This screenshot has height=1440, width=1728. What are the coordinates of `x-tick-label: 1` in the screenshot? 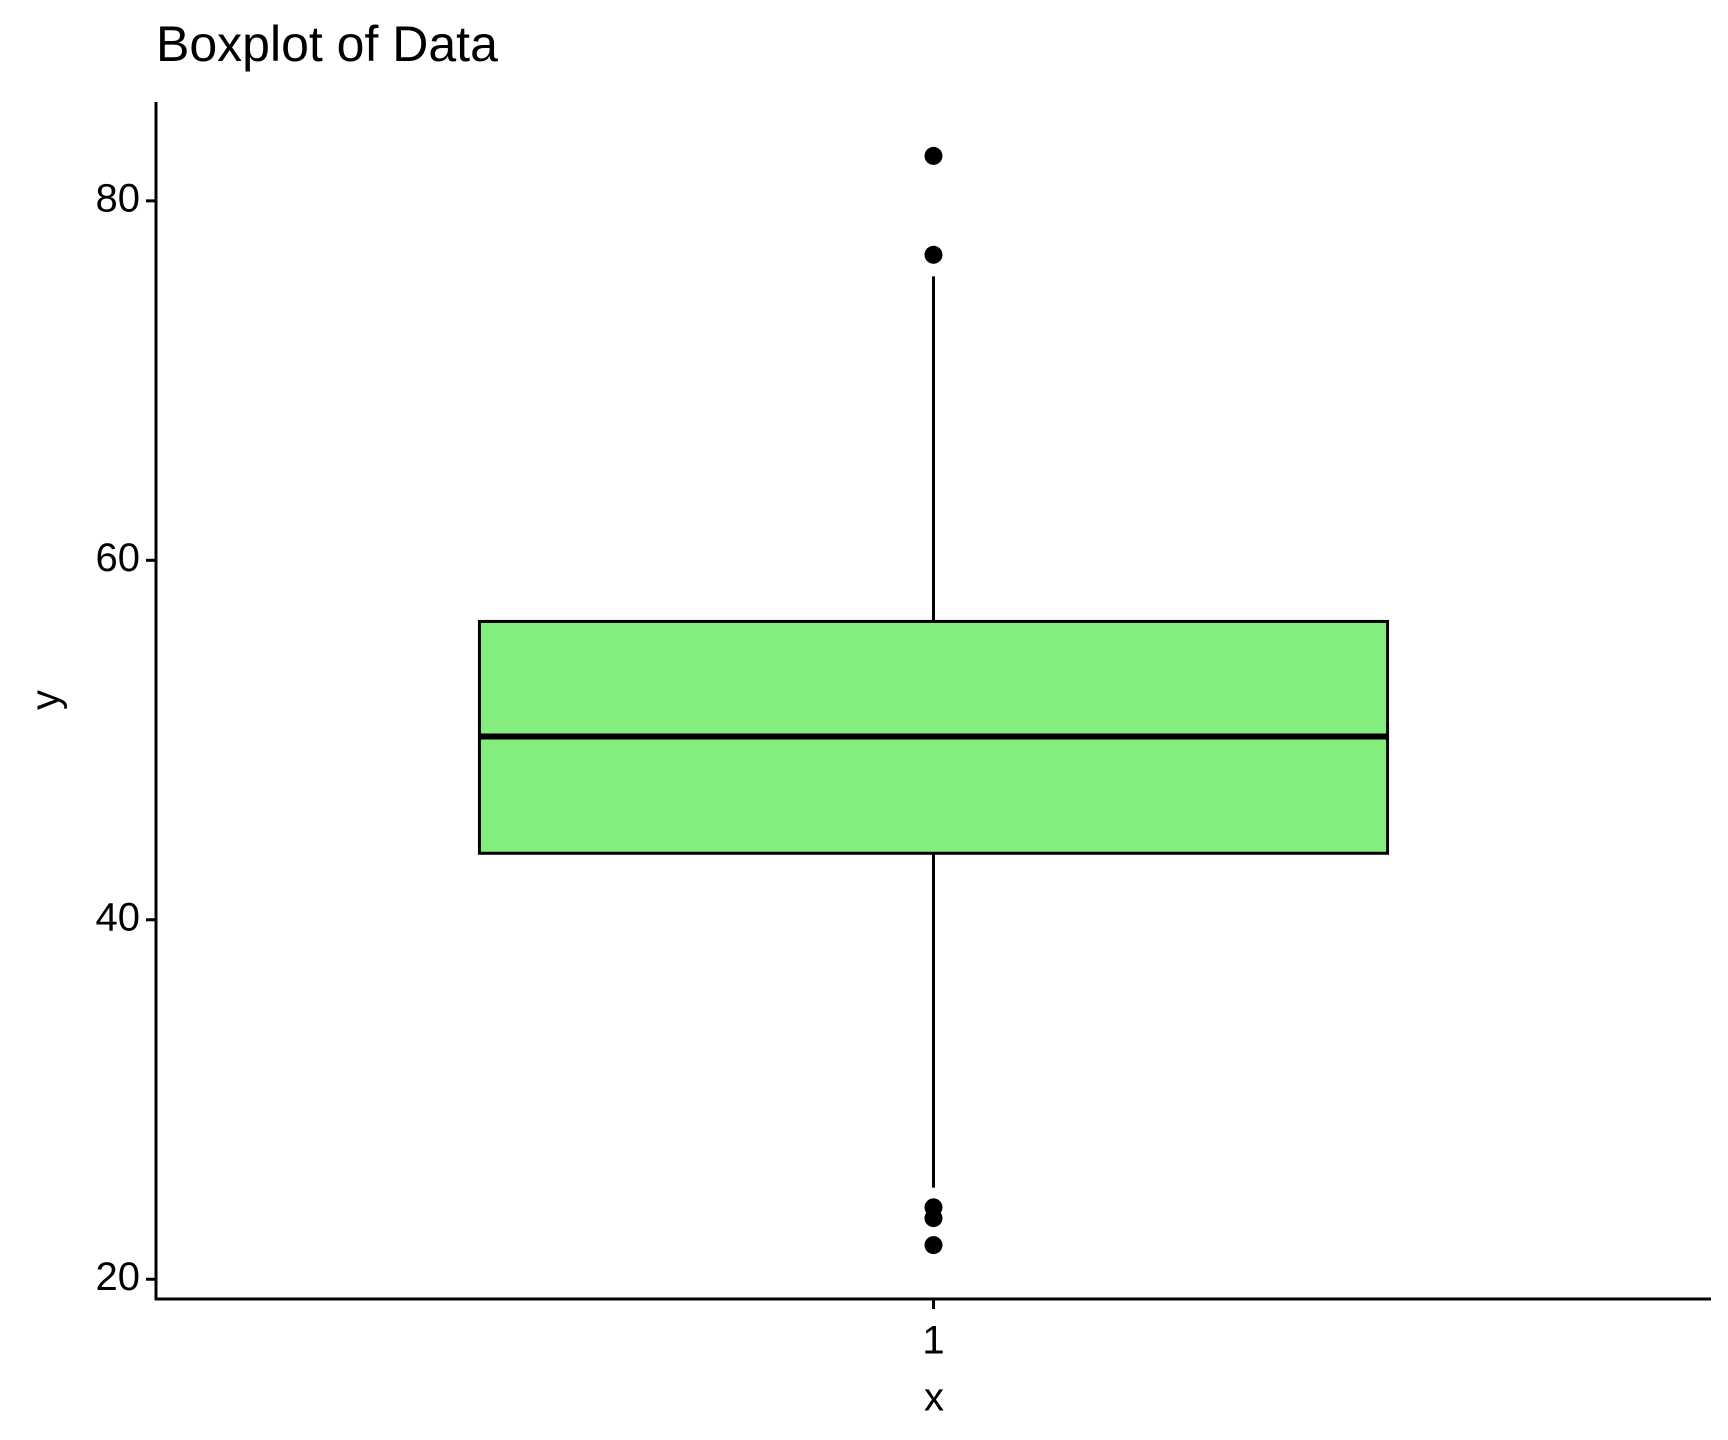 It's located at (933, 1341).